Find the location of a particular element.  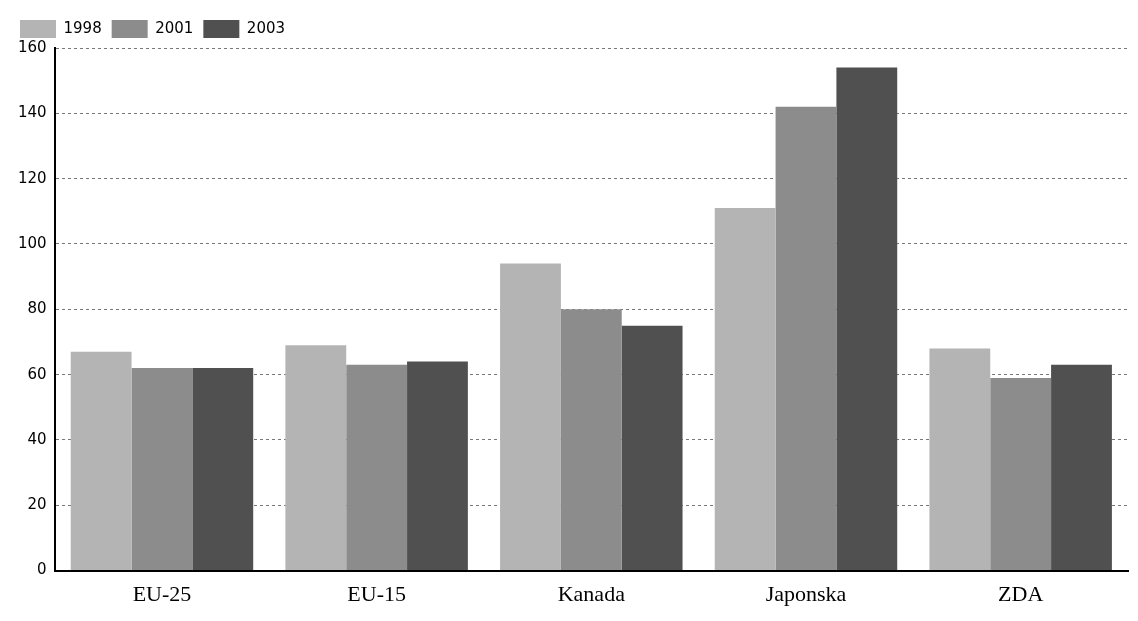

y-tick-label: 100 is located at coordinates (32, 242).